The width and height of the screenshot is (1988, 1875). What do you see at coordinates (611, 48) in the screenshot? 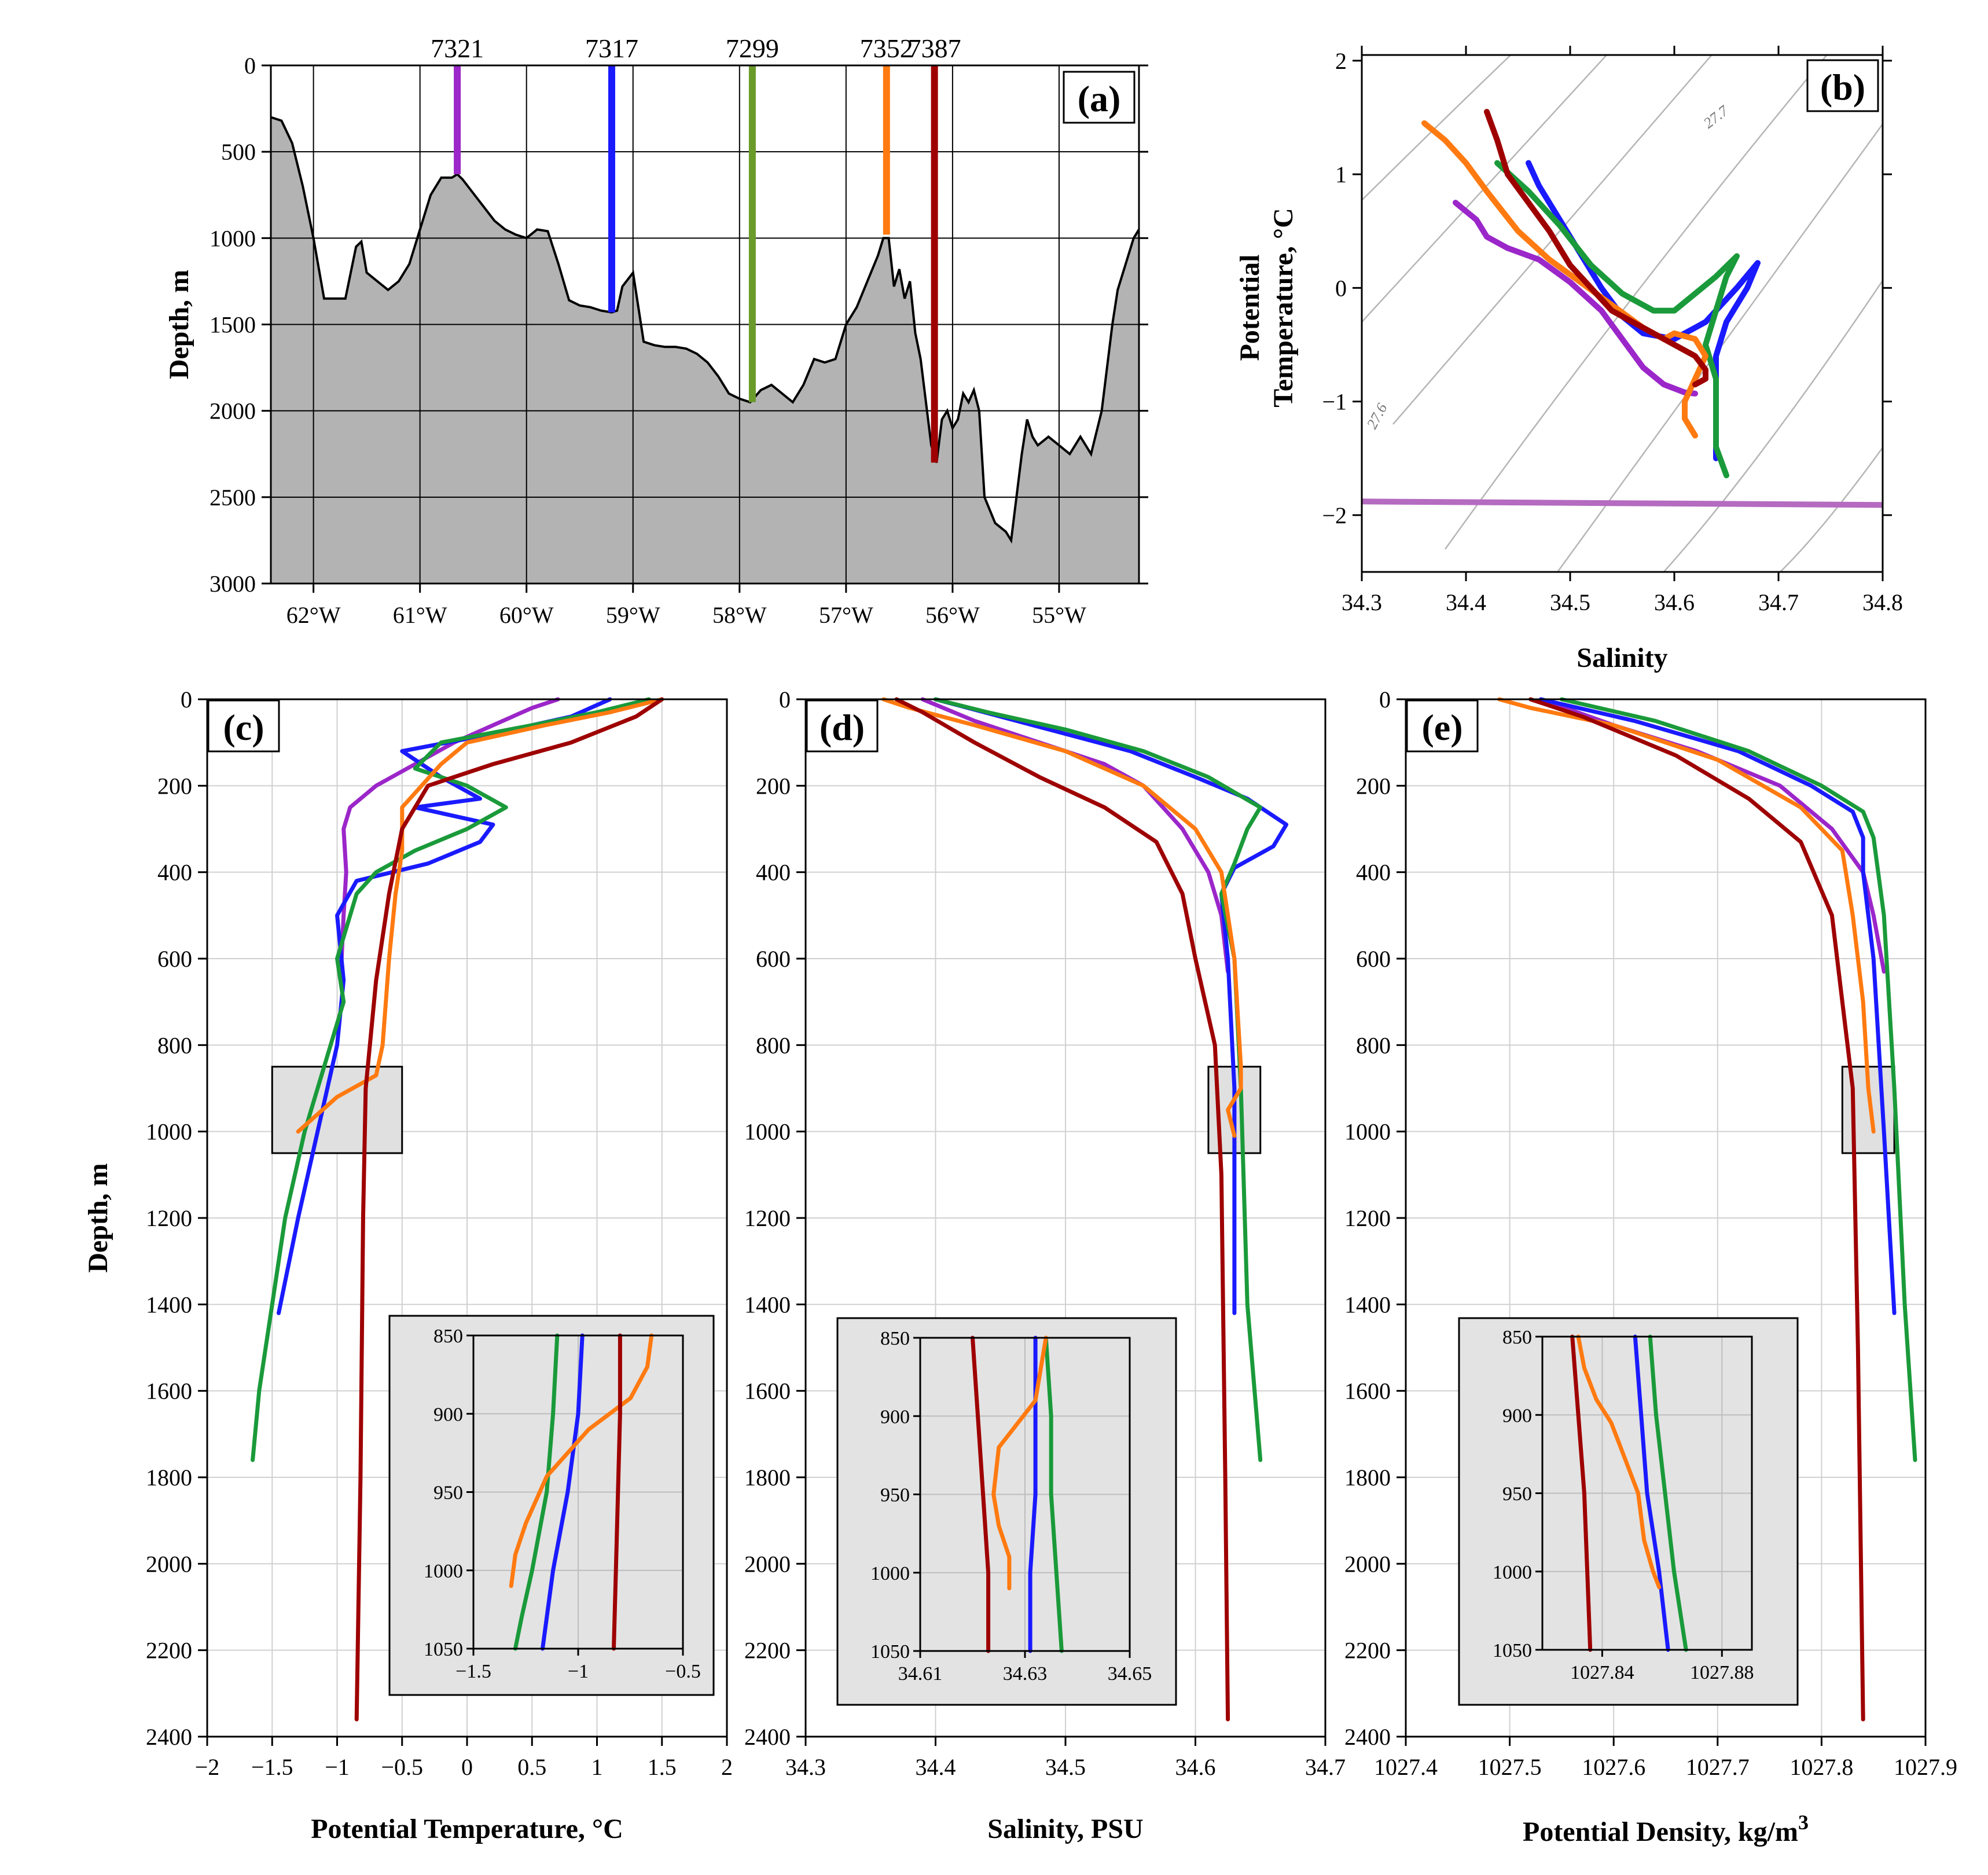
I see `station-label-7317: 7317` at bounding box center [611, 48].